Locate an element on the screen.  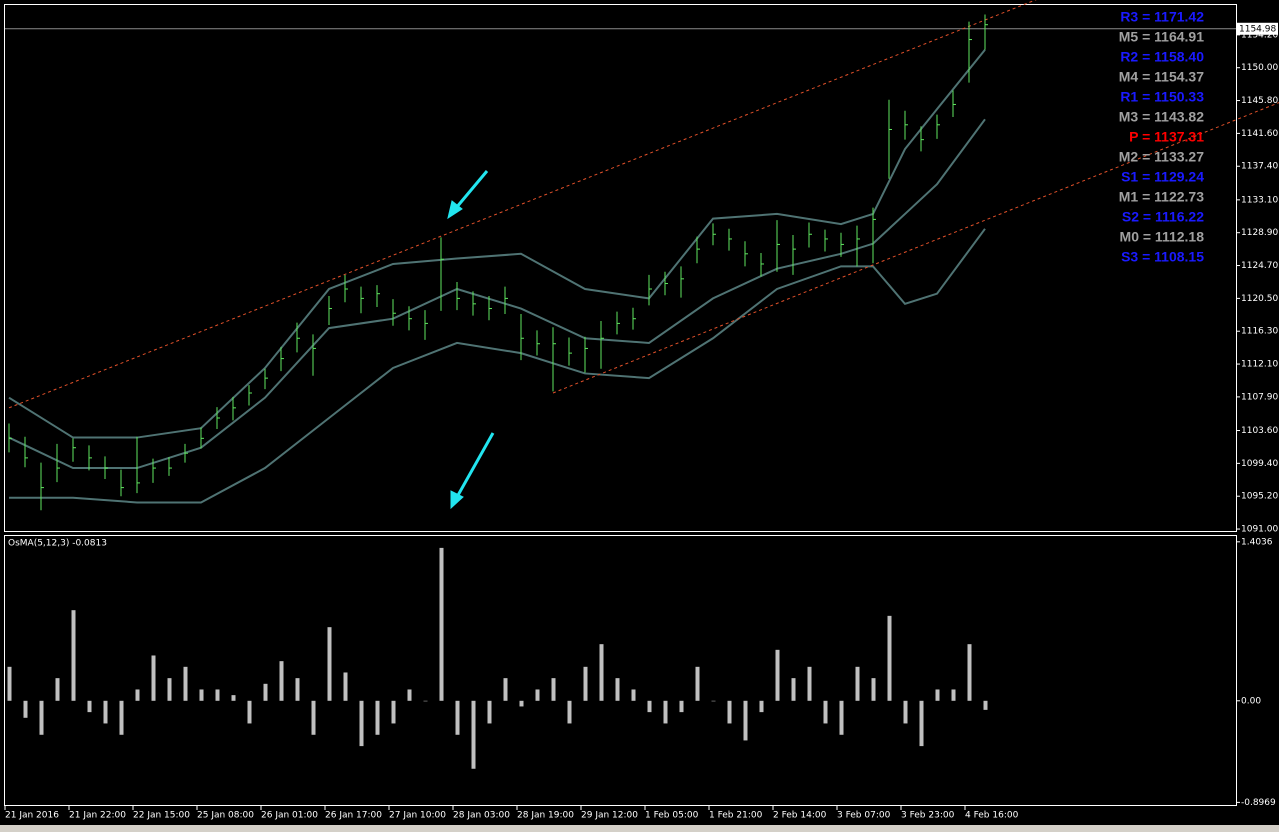
y-tick-label: 1137.40 is located at coordinates (1259, 167).